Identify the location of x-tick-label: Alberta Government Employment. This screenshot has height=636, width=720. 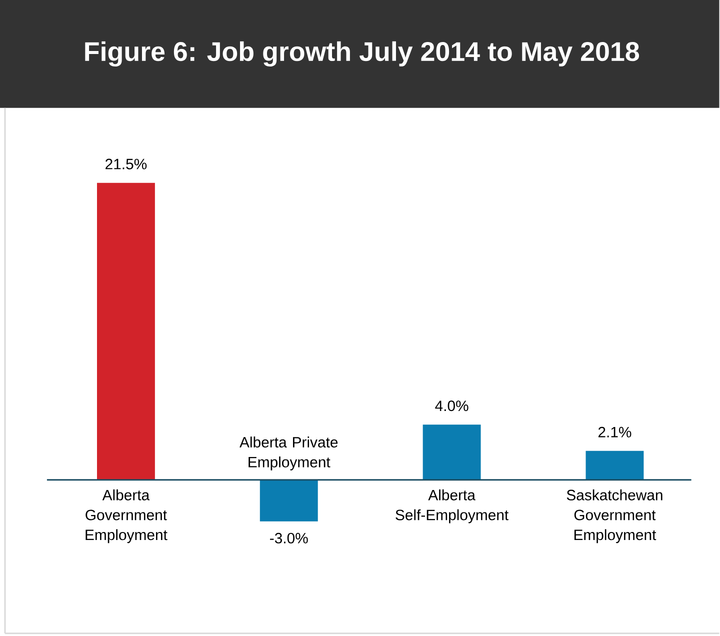
(127, 516).